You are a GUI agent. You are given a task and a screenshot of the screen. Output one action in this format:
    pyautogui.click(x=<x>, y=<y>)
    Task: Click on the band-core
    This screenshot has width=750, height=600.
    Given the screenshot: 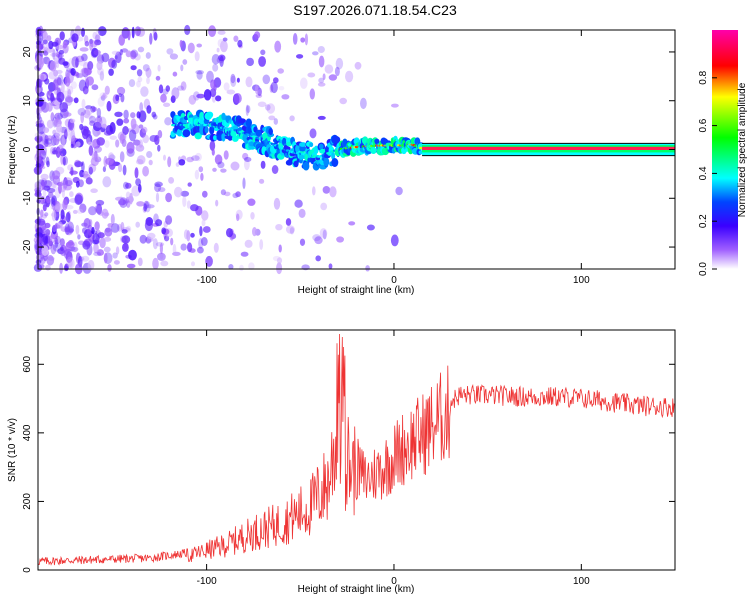 What is the action you would take?
    pyautogui.click(x=548, y=148)
    